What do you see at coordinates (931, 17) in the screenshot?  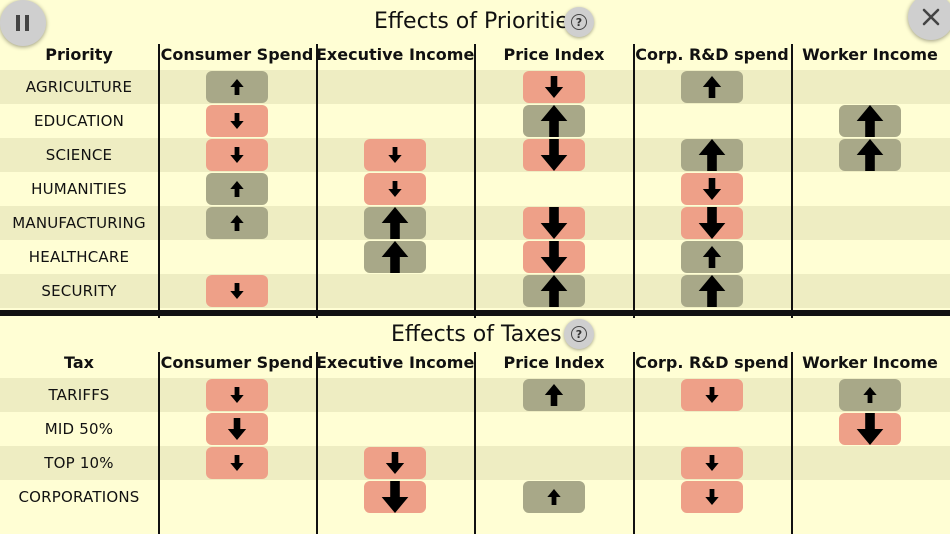 I see `close-icon` at bounding box center [931, 17].